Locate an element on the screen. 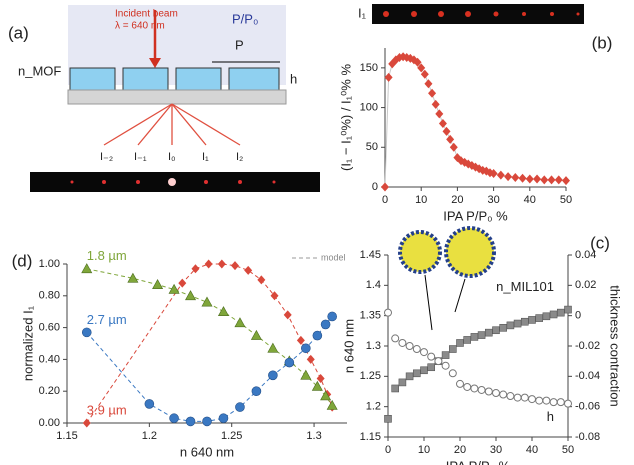  y-tick-label: 50 is located at coordinates (372, 147).